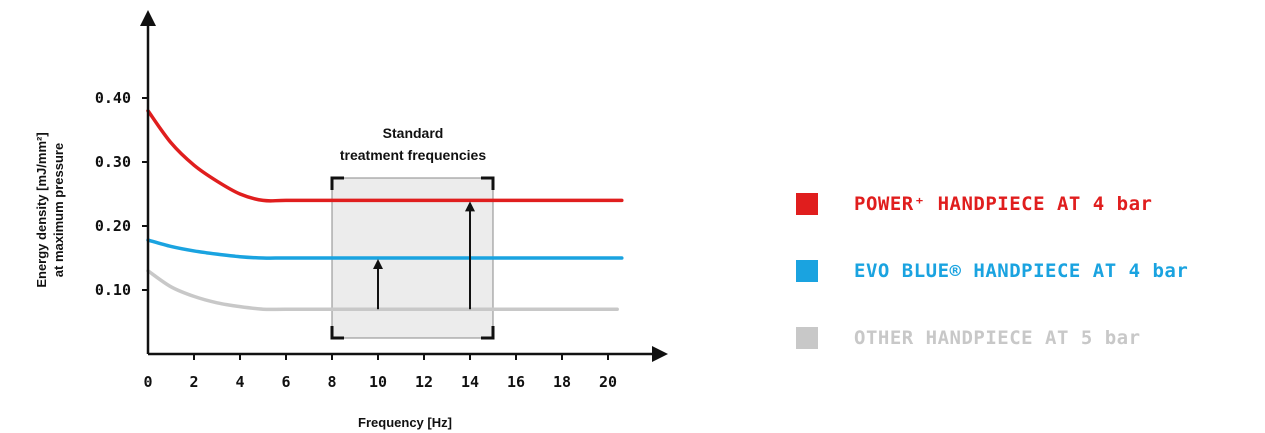 This screenshot has width=1265, height=433. What do you see at coordinates (41, 209) in the screenshot?
I see `y-axis-title-line-1: Energy density [mJ/mm²]` at bounding box center [41, 209].